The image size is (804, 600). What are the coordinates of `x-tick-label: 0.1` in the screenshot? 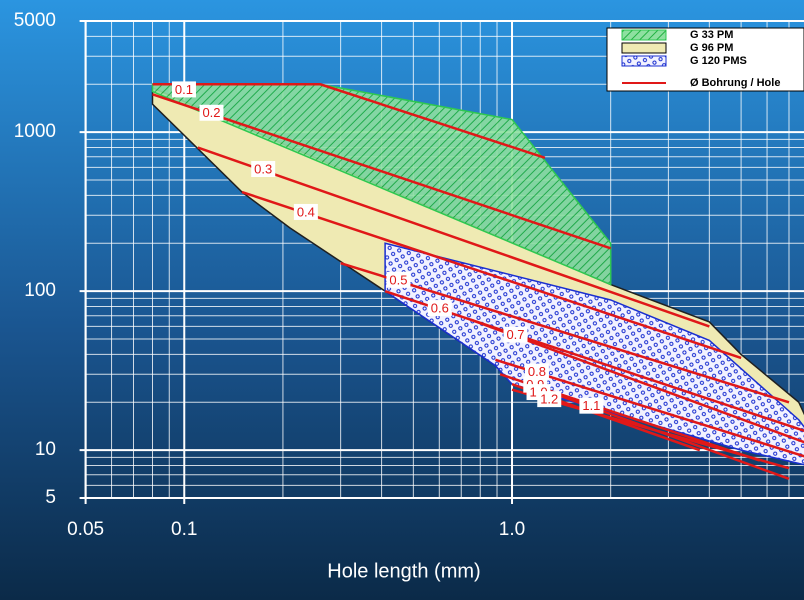 It's located at (184, 529).